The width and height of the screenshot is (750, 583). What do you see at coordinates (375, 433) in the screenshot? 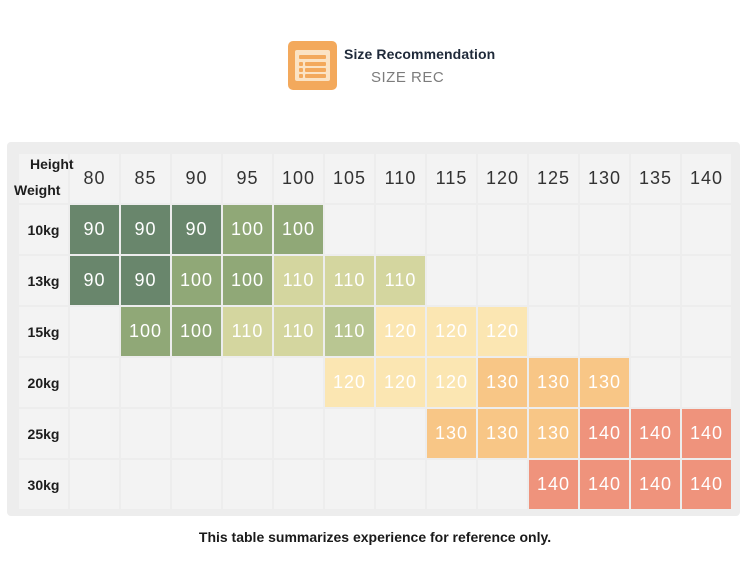
I see `table-row: 25kg 130 130 130 140 140 140` at bounding box center [375, 433].